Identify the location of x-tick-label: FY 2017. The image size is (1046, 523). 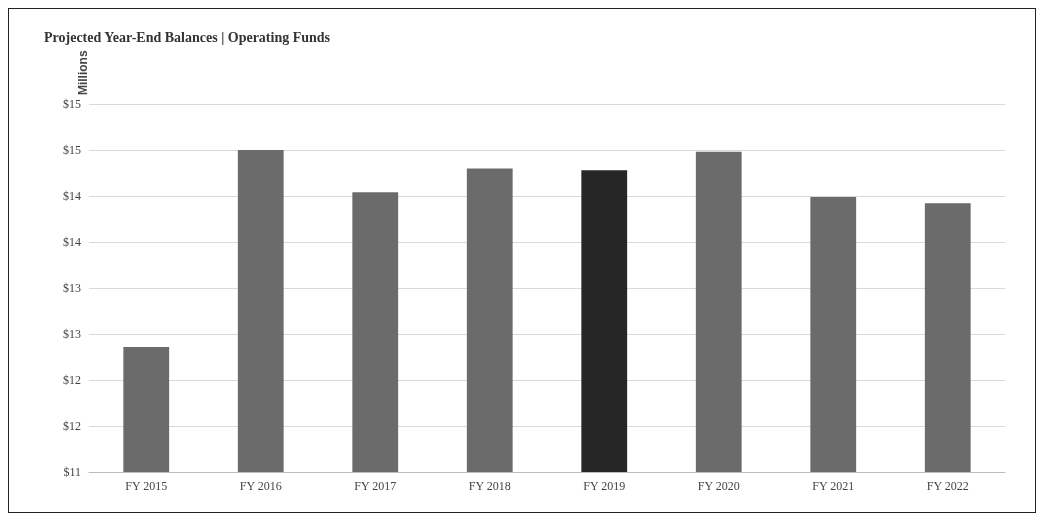
(375, 486).